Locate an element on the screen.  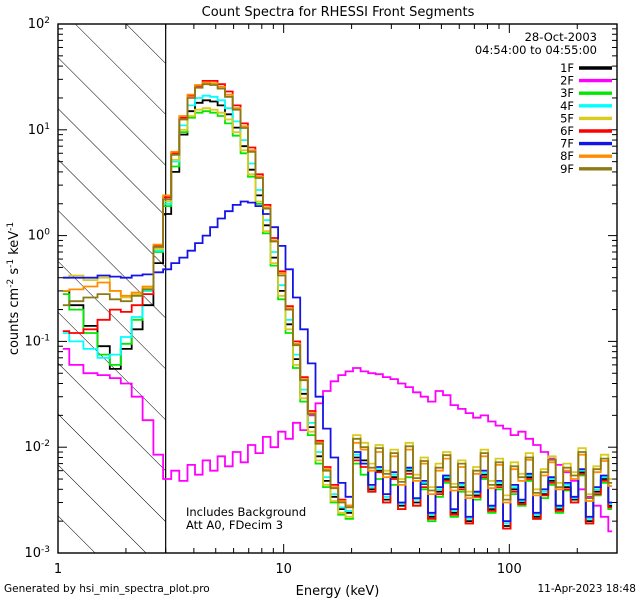
chart-title: Count Spectra for RHESSI Front Segments is located at coordinates (338, 12).